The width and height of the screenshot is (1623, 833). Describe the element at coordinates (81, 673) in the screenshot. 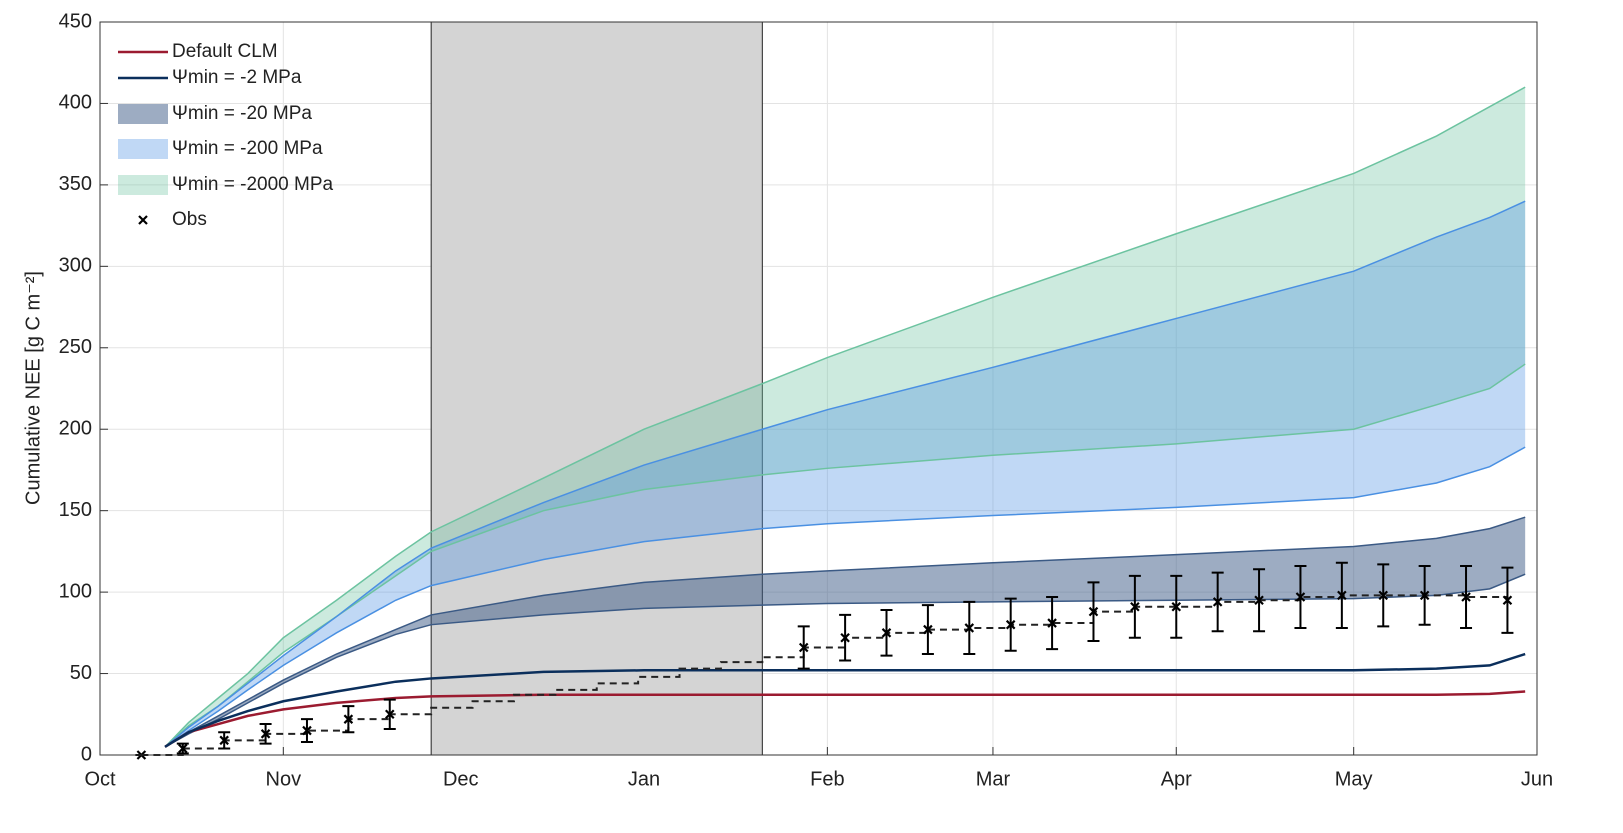

I see `y-tick-label: 50` at that location.